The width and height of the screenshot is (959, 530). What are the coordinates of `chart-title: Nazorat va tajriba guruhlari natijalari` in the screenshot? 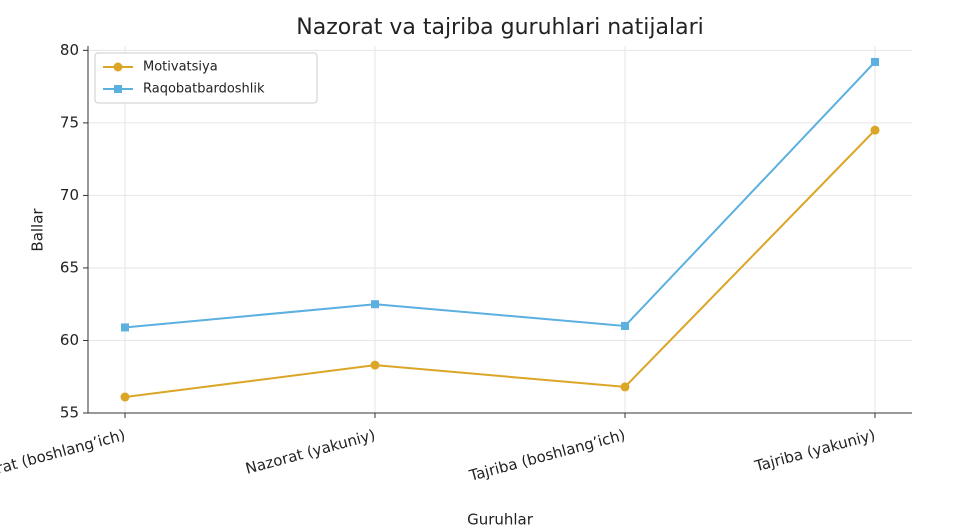 It's located at (500, 27).